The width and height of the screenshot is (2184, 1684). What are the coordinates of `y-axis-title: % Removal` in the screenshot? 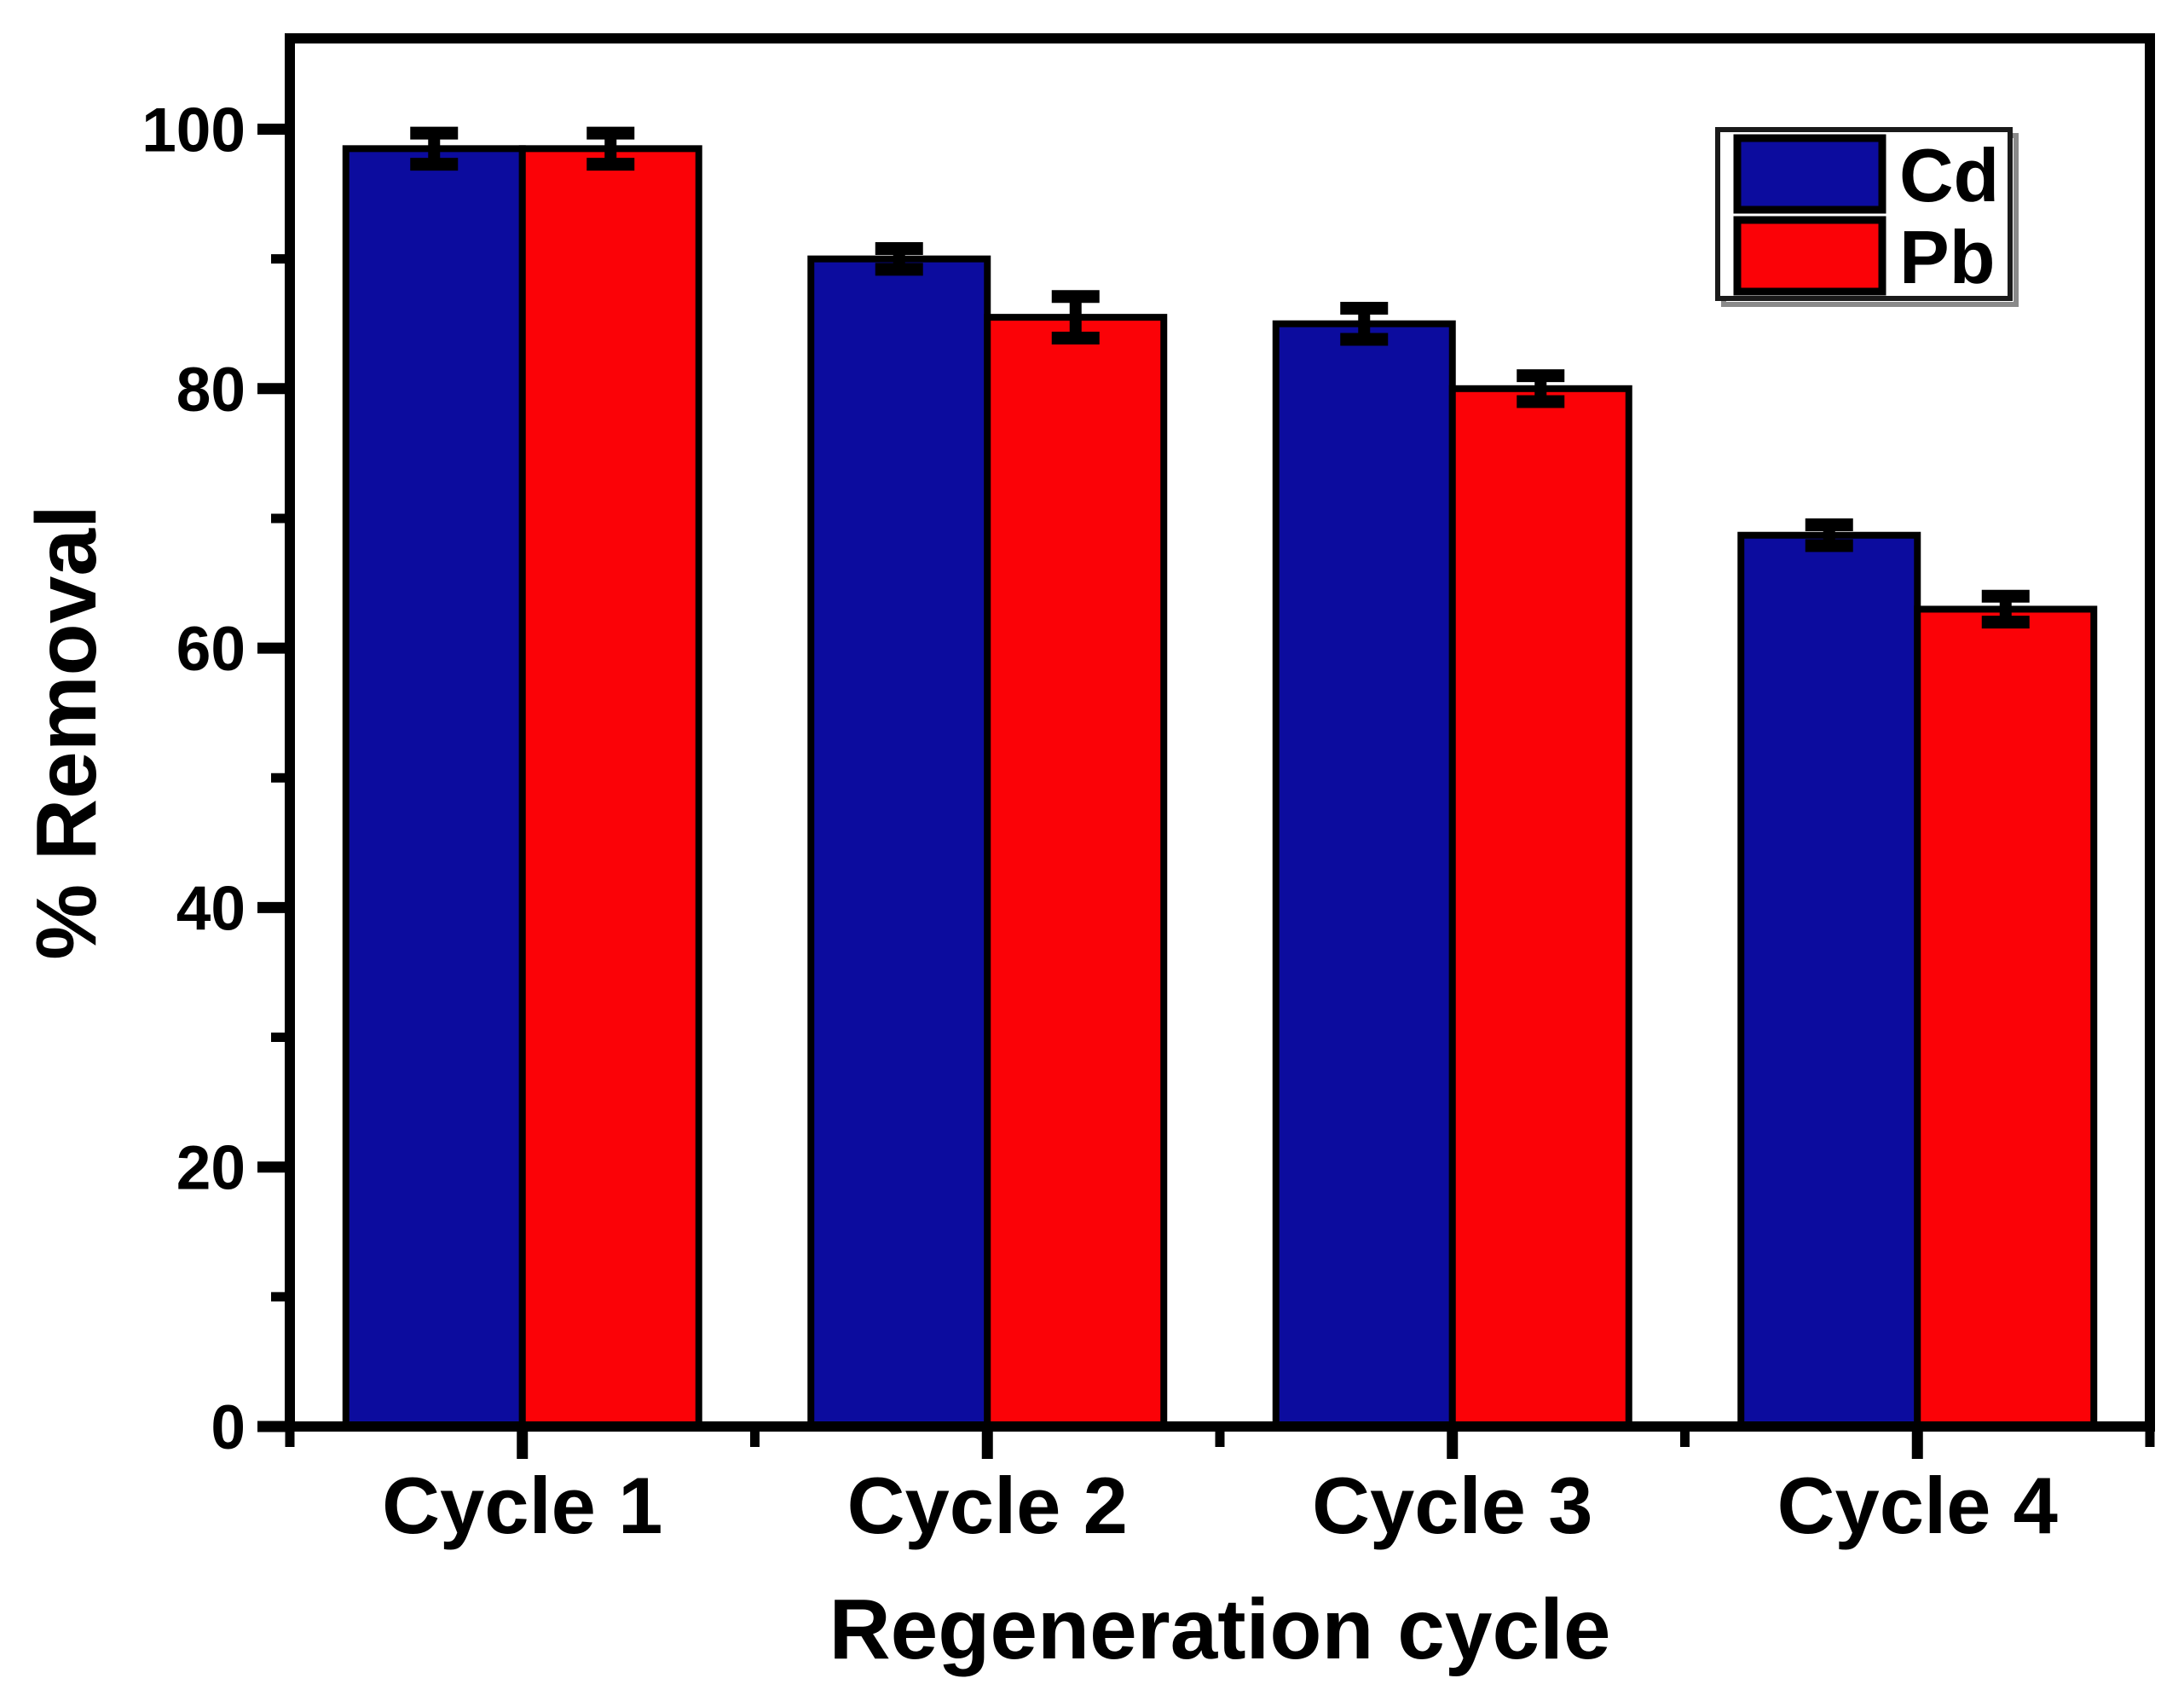 It's located at (66, 733).